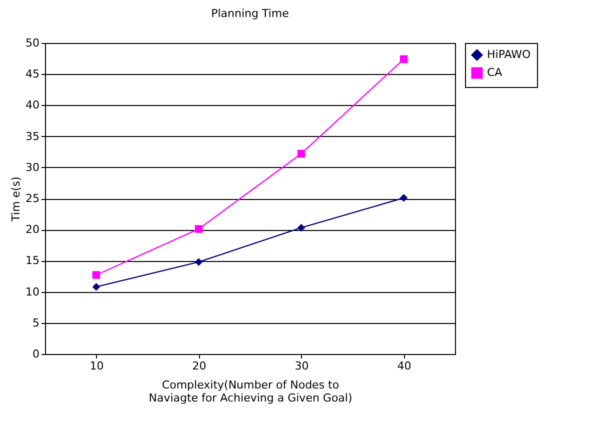 The image size is (592, 430). What do you see at coordinates (33, 43) in the screenshot?
I see `y-tick-label: 50` at bounding box center [33, 43].